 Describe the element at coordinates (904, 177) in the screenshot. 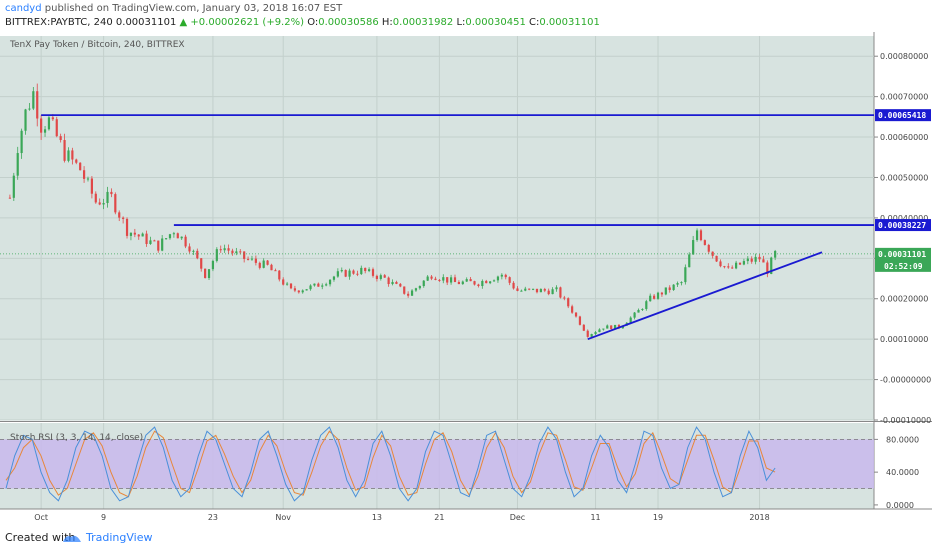

I see `y-tick-label: 0.00050000` at that location.